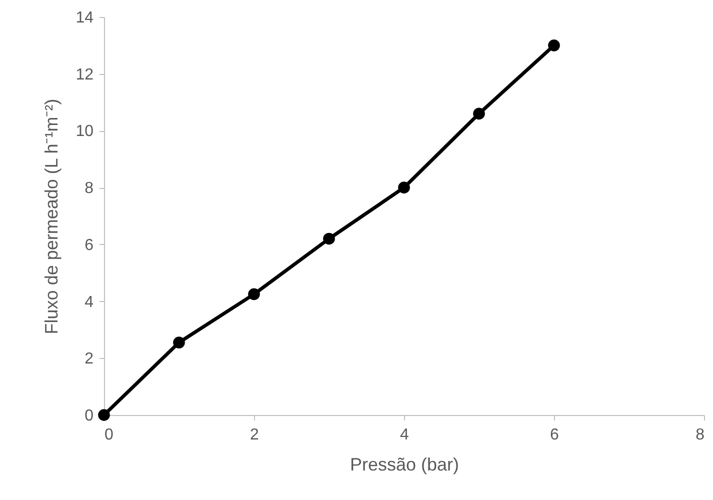 The width and height of the screenshot is (713, 500). What do you see at coordinates (255, 435) in the screenshot?
I see `x-tick-label: 2` at bounding box center [255, 435].